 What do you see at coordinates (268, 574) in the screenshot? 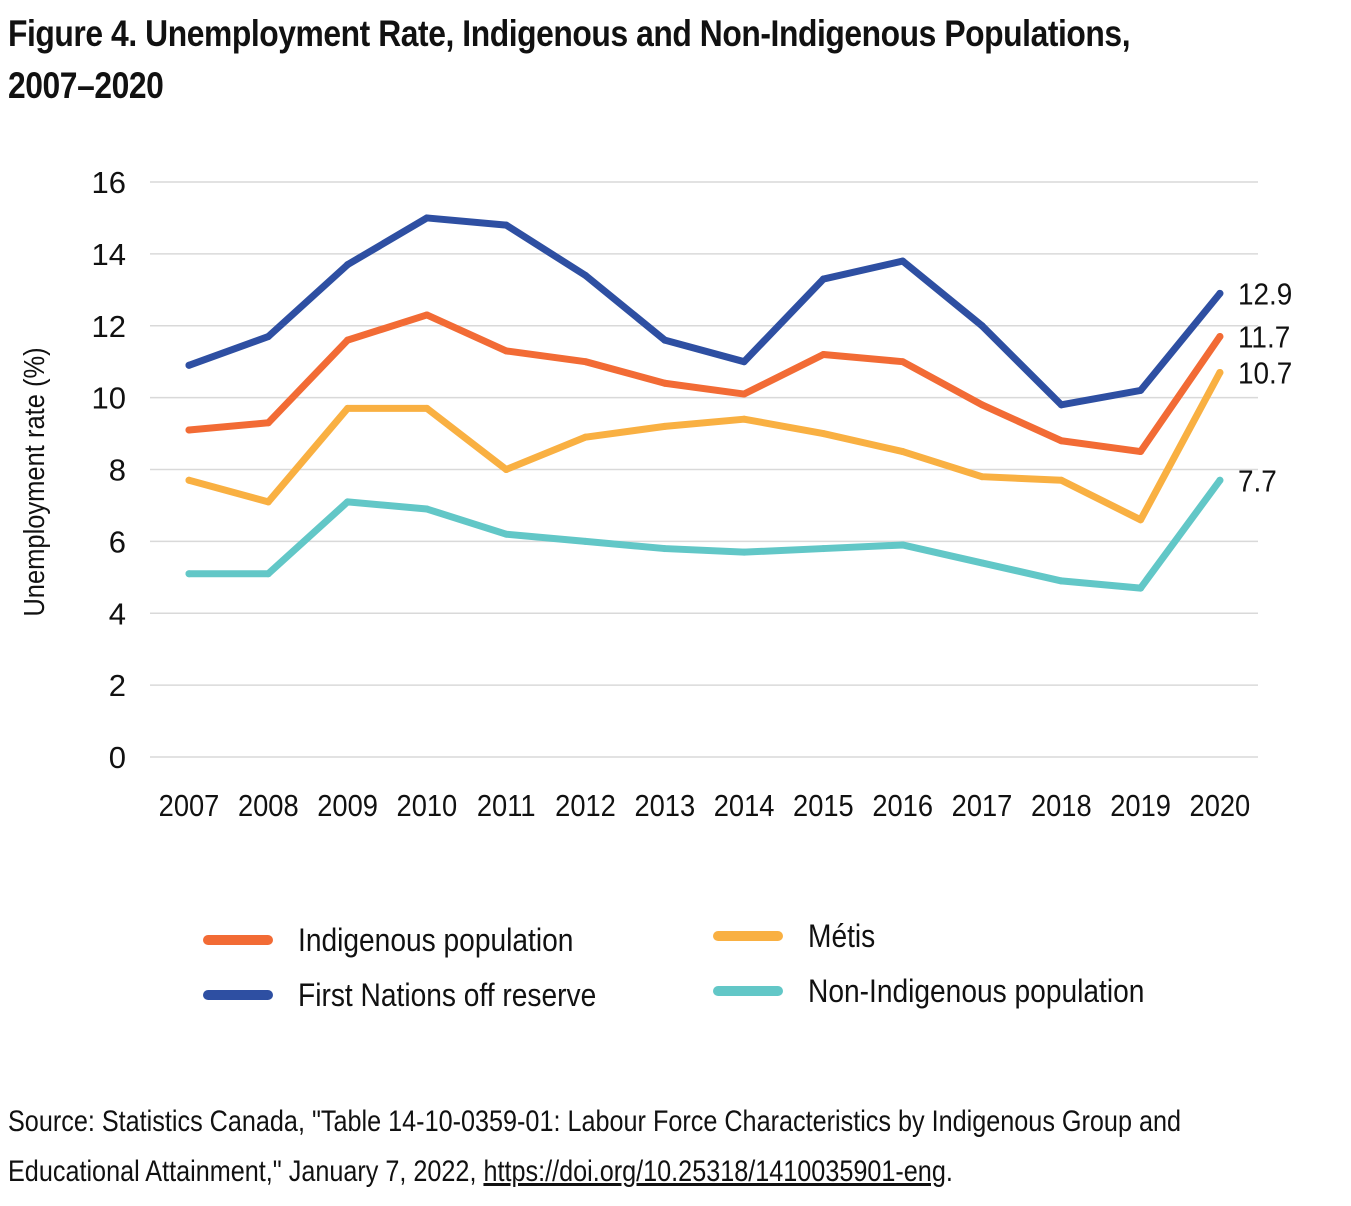
I see `data-point-non-indigenous-population-2008` at bounding box center [268, 574].